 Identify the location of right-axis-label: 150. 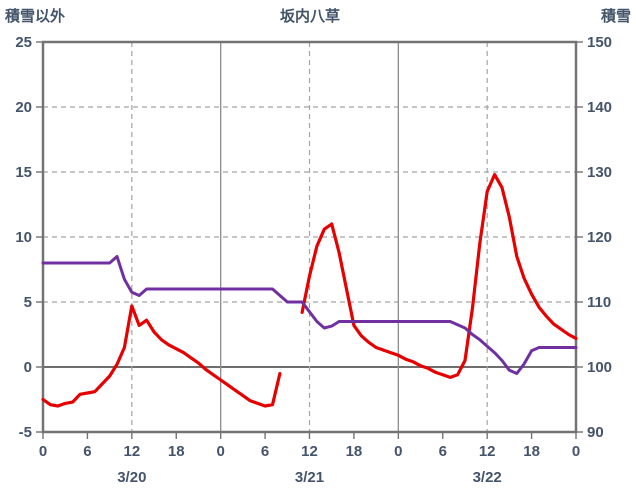
(599, 42).